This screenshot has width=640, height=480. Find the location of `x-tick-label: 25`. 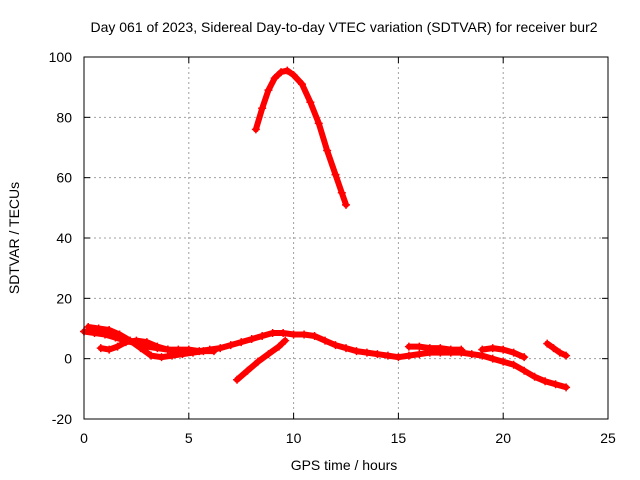

x-tick-label: 25 is located at coordinates (608, 438).